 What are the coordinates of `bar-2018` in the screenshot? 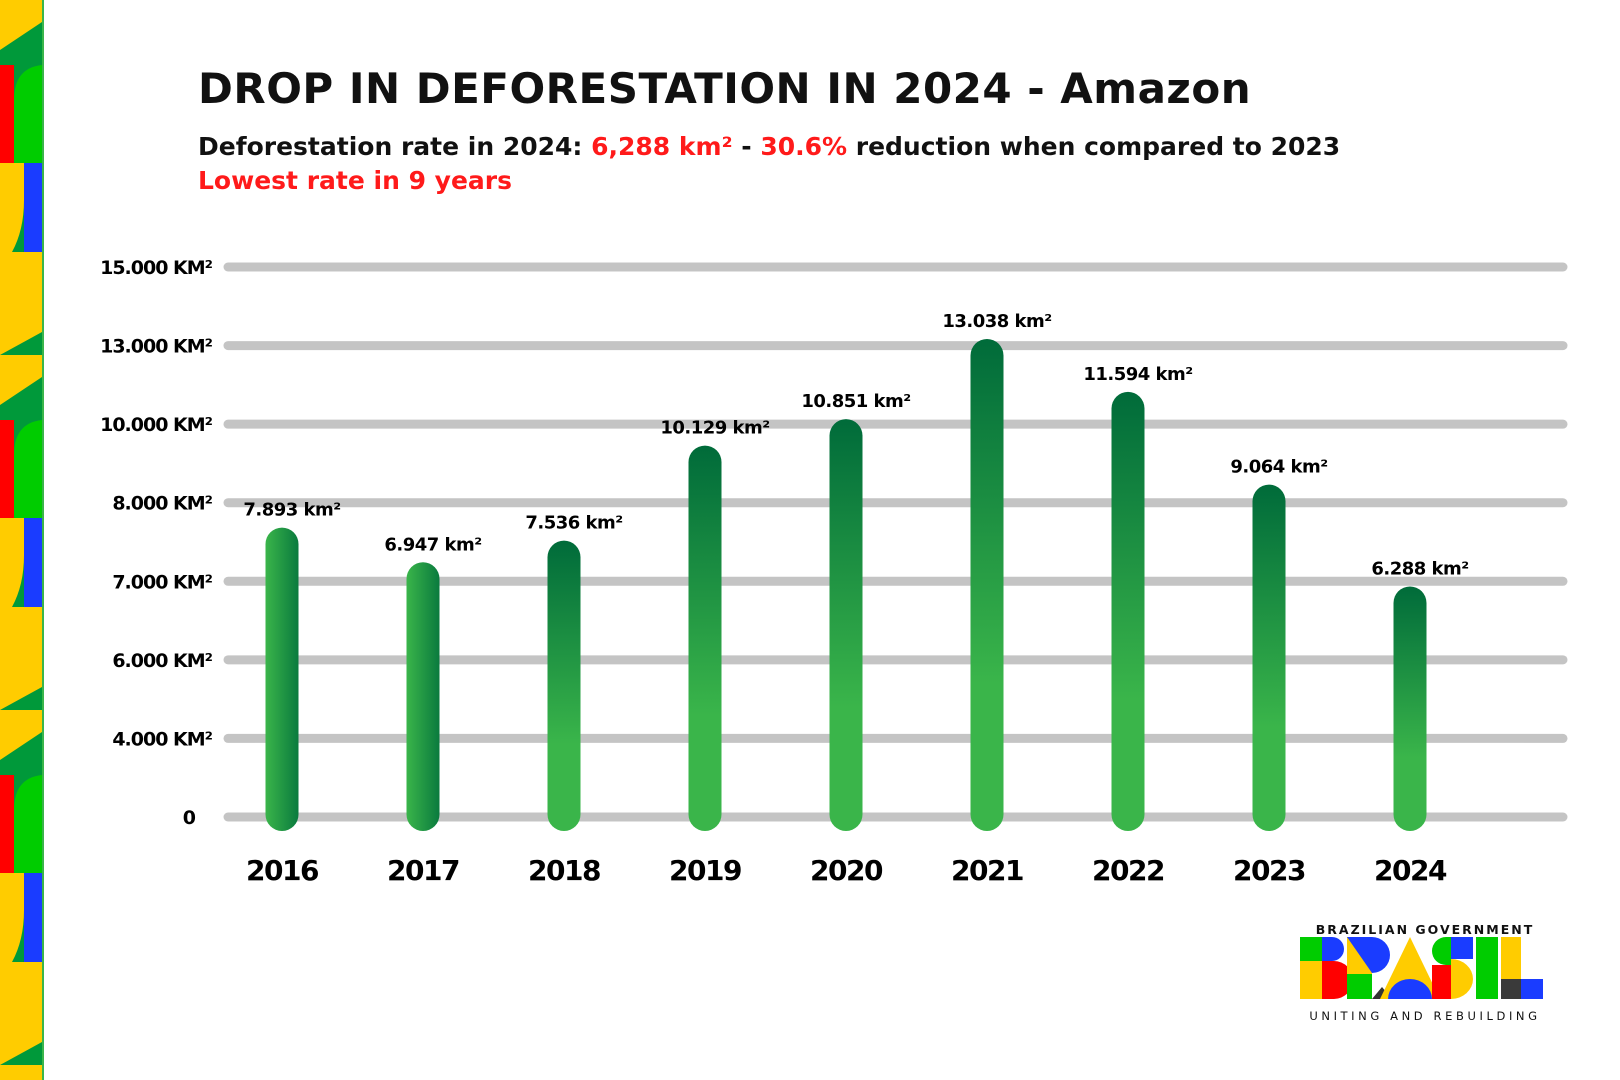 It's located at (564, 685).